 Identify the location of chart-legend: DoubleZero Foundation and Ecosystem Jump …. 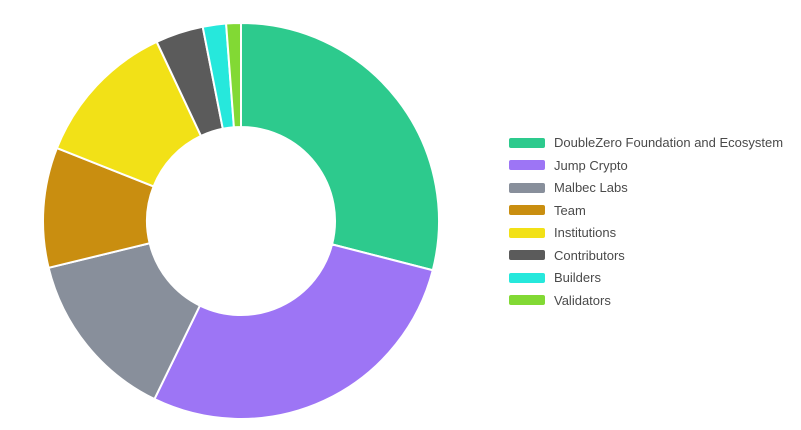
(646, 226).